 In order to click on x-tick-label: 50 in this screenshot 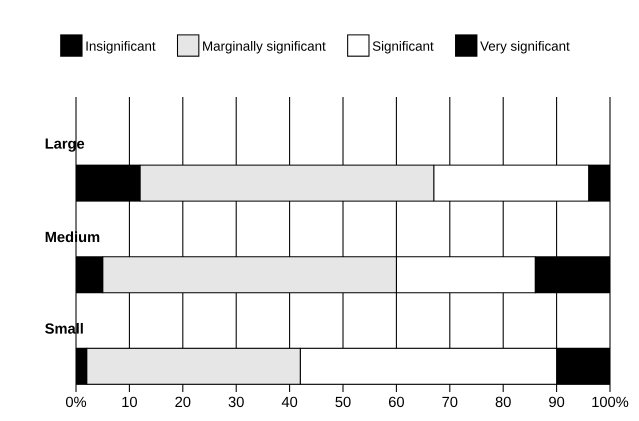, I will do `click(343, 402)`.